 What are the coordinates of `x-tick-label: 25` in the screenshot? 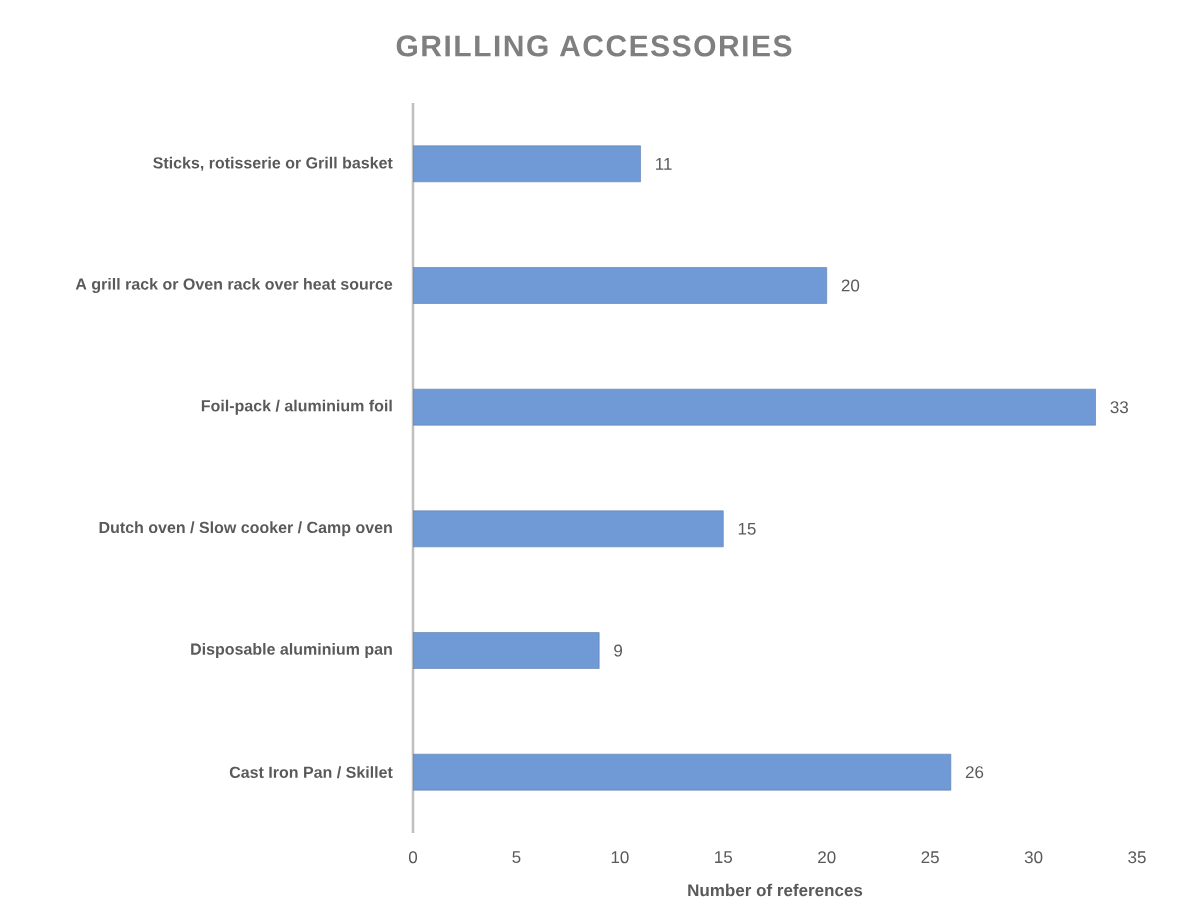 It's located at (930, 857).